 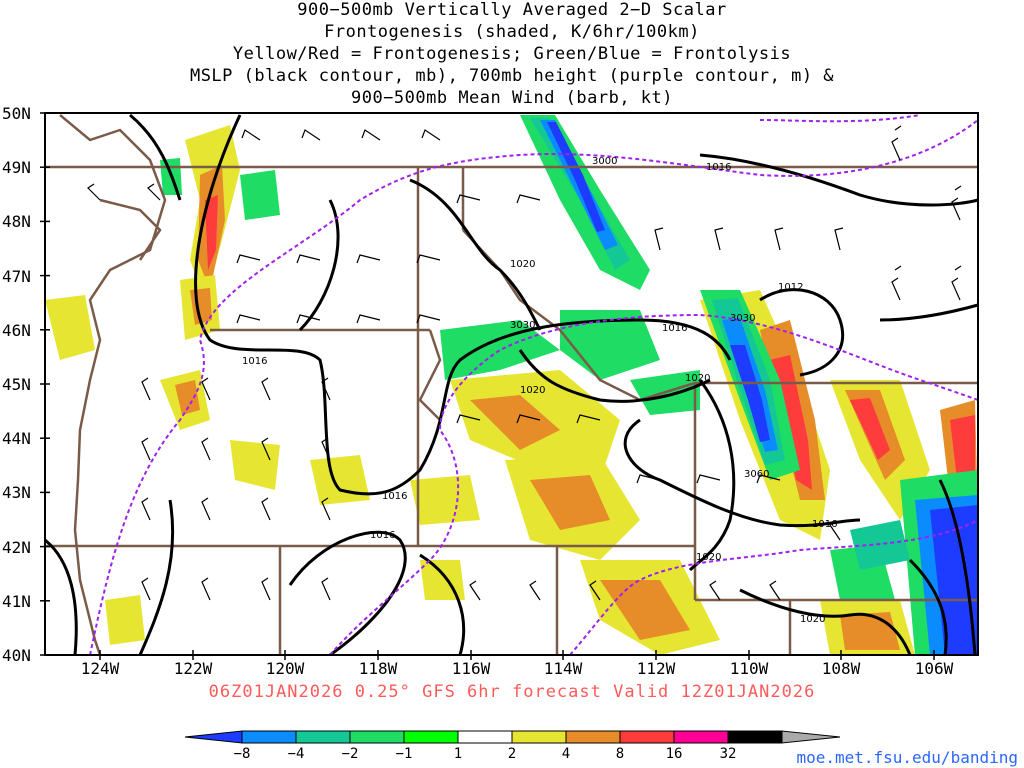 What do you see at coordinates (728, 754) in the screenshot?
I see `colorbar-label: 32` at bounding box center [728, 754].